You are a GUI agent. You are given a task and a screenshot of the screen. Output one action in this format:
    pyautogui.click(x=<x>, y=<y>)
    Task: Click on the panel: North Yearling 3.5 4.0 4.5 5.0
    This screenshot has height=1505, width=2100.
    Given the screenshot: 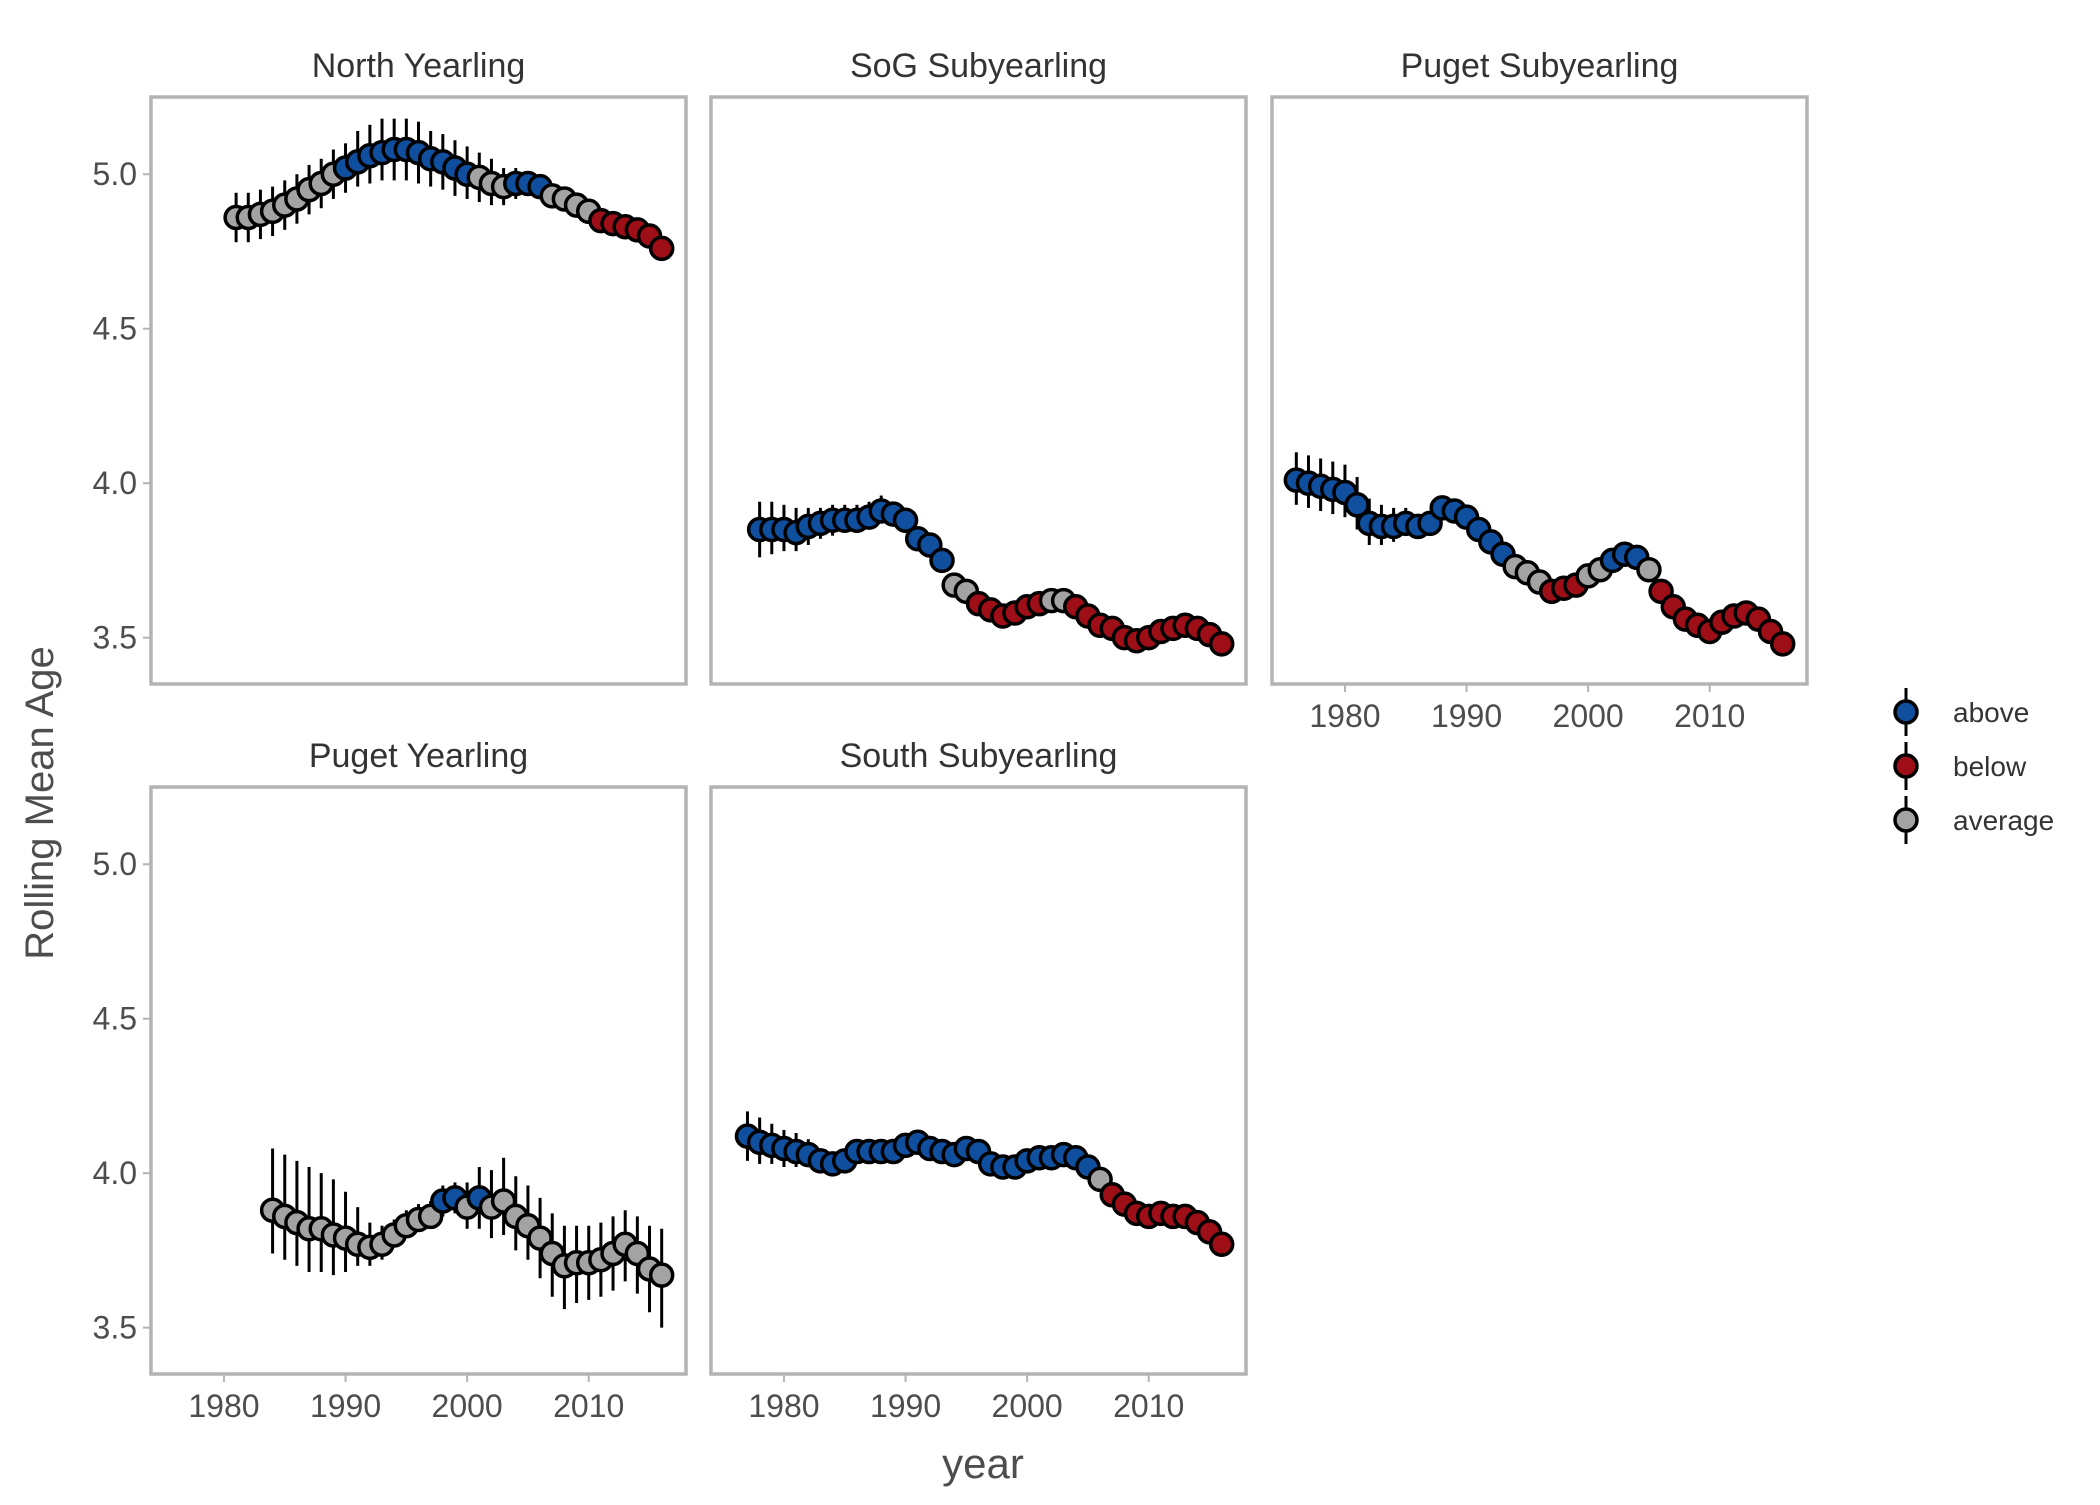 What is the action you would take?
    pyautogui.click(x=390, y=366)
    